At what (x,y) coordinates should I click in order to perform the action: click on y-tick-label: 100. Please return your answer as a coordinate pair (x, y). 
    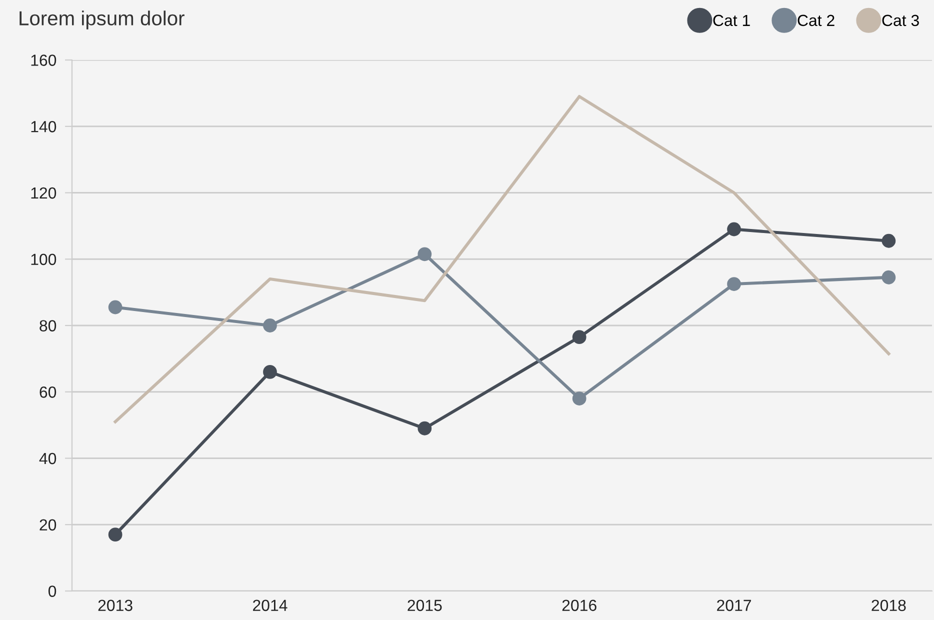
    Looking at the image, I should click on (43, 260).